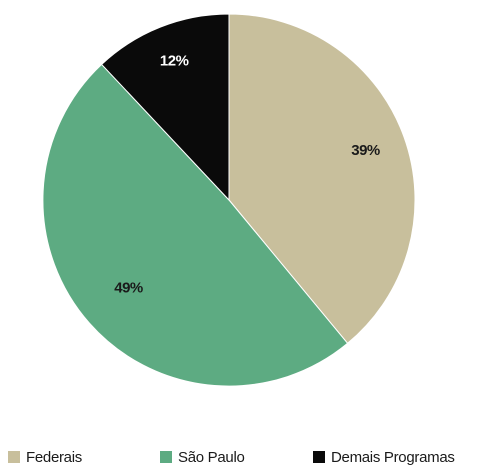 The height and width of the screenshot is (473, 480). What do you see at coordinates (174, 61) in the screenshot?
I see `slice-label-demais-programas: 12%` at bounding box center [174, 61].